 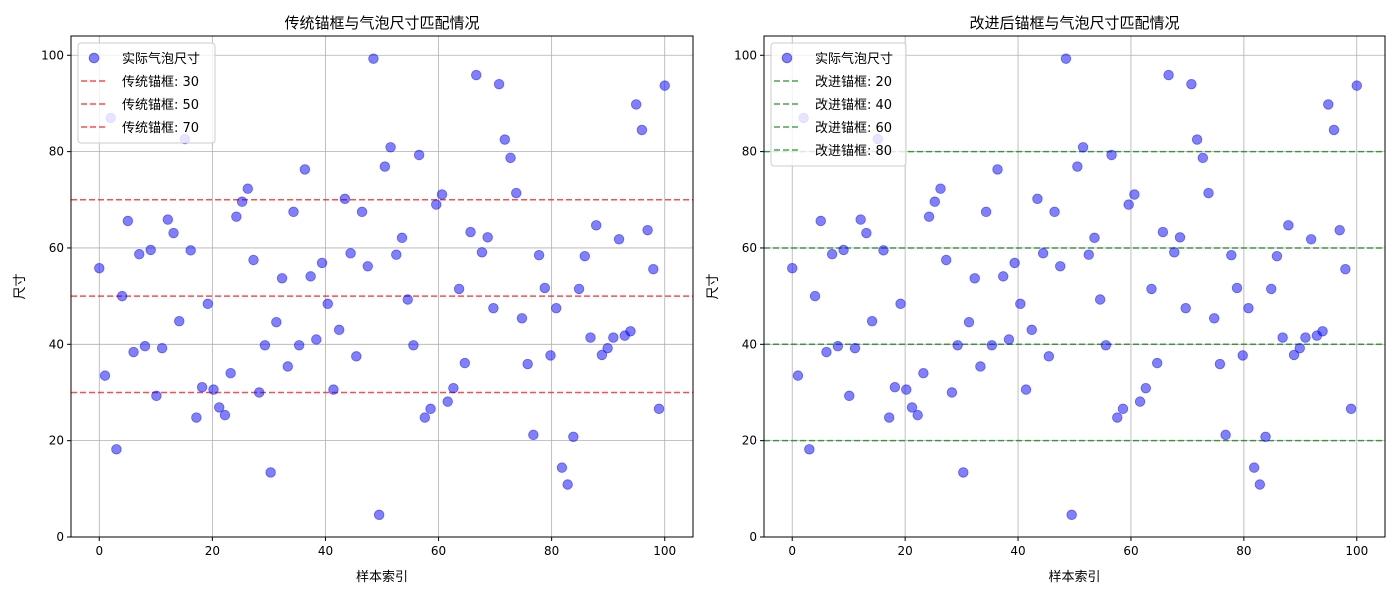 I want to click on x-axis-label: 样本索引, so click(x=1074, y=577).